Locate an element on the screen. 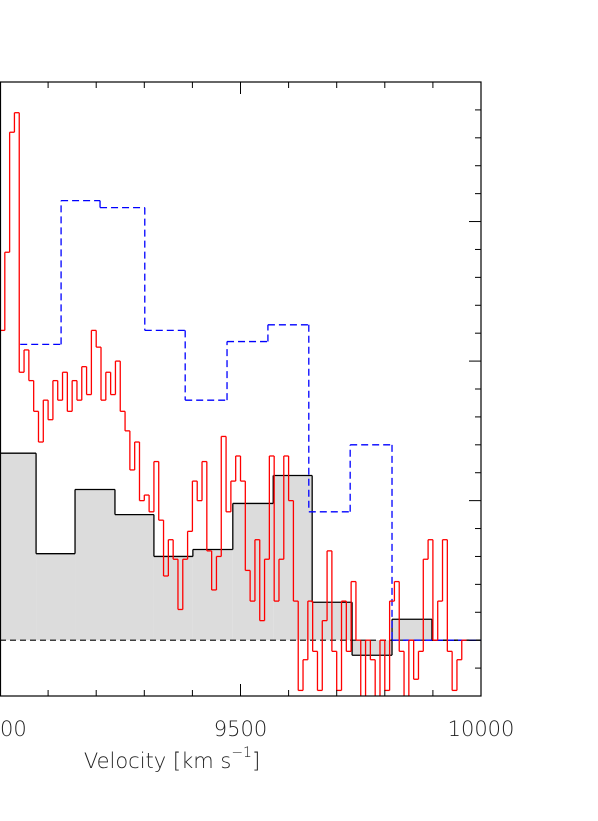 The image size is (598, 821). x-tick-label: 10000 is located at coordinates (481, 729).